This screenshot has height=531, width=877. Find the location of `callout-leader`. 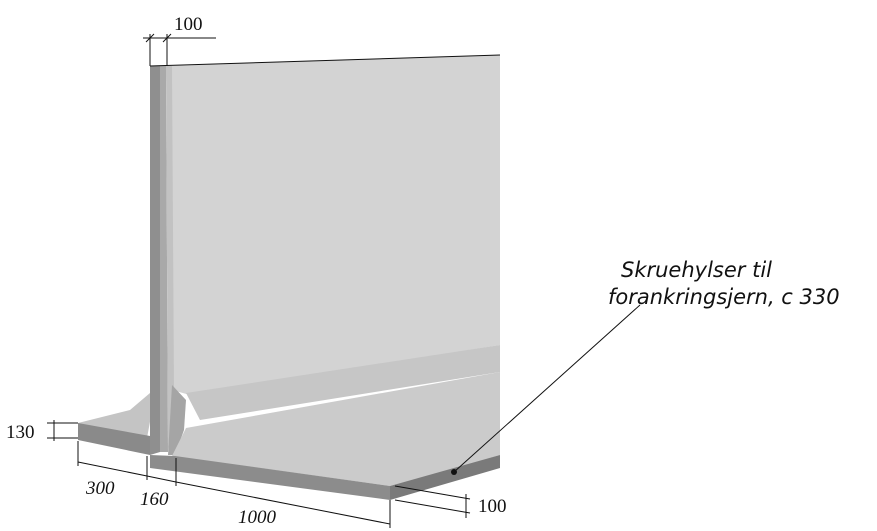

callout-leader is located at coordinates (547, 388).